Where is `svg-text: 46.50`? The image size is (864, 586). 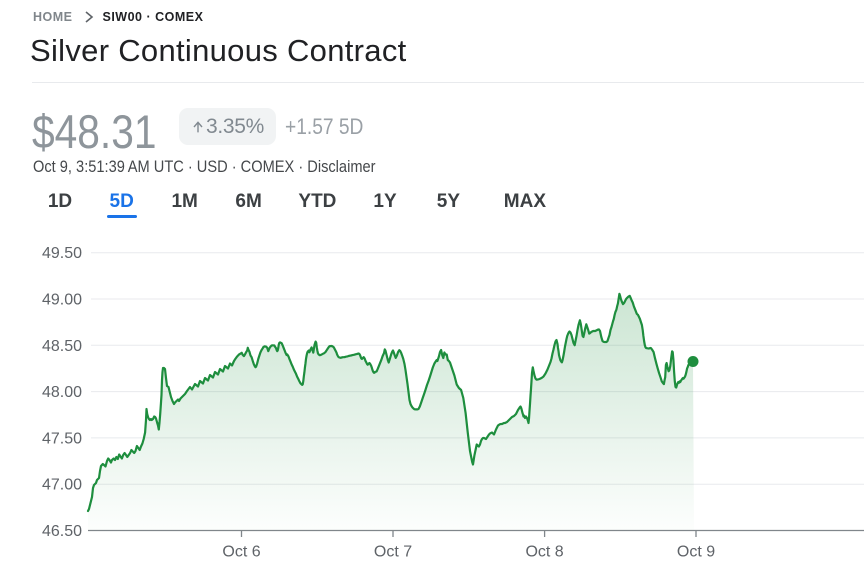 svg-text: 46.50 is located at coordinates (62, 531).